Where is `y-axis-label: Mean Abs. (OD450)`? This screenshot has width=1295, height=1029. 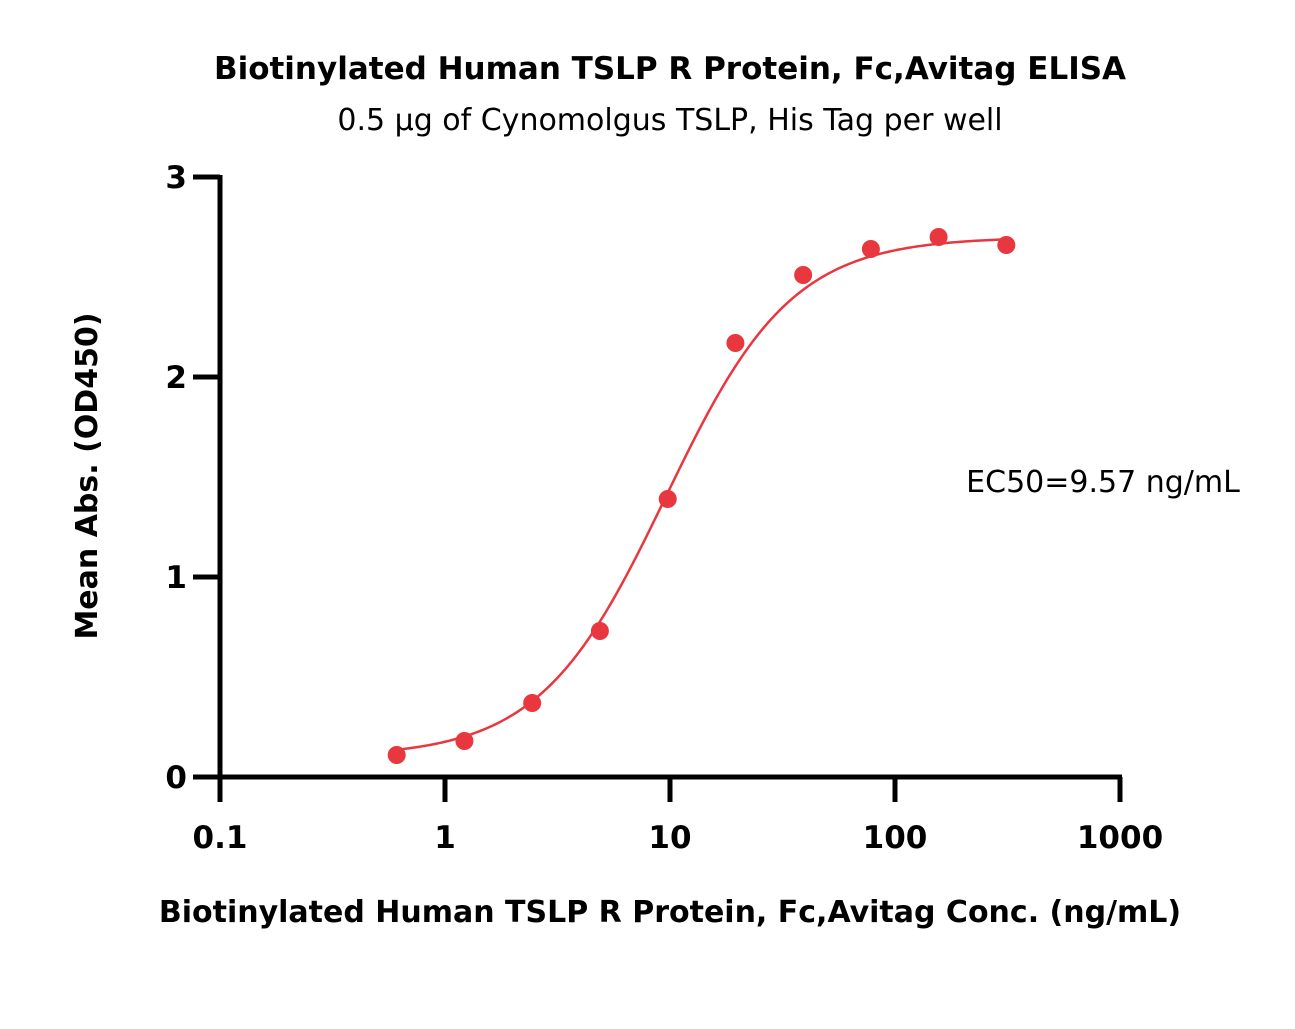
y-axis-label: Mean Abs. (OD450) is located at coordinates (87, 475).